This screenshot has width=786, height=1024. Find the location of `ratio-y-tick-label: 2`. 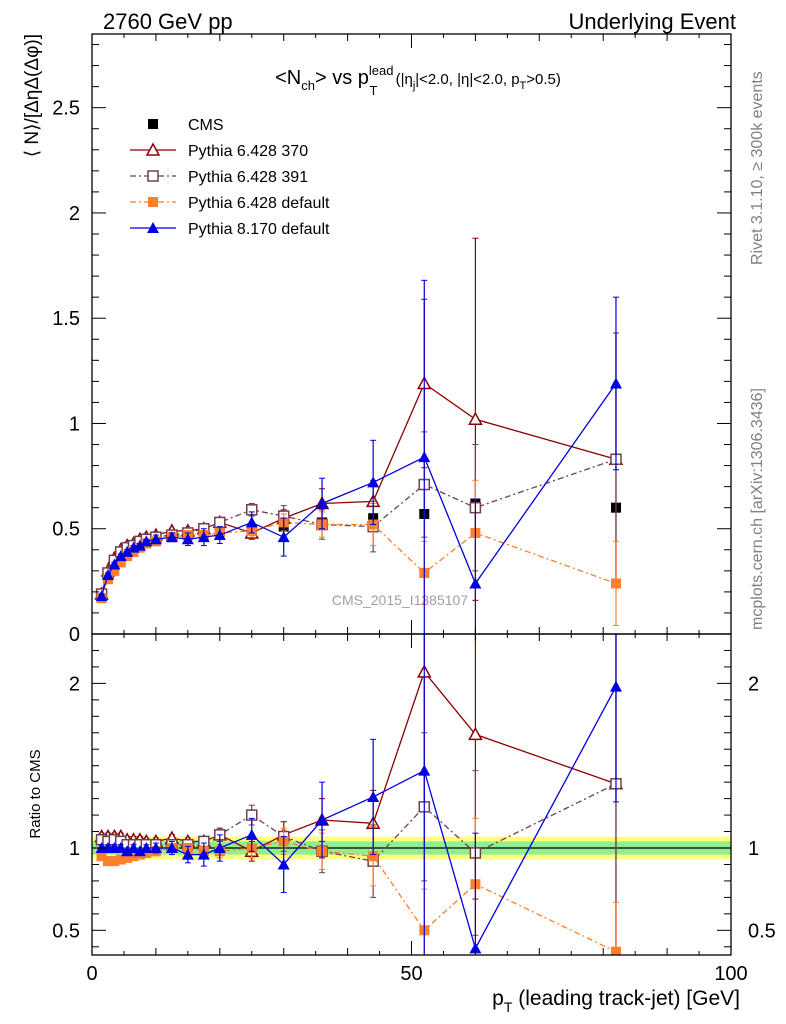

ratio-y-tick-label: 2 is located at coordinates (74, 684).